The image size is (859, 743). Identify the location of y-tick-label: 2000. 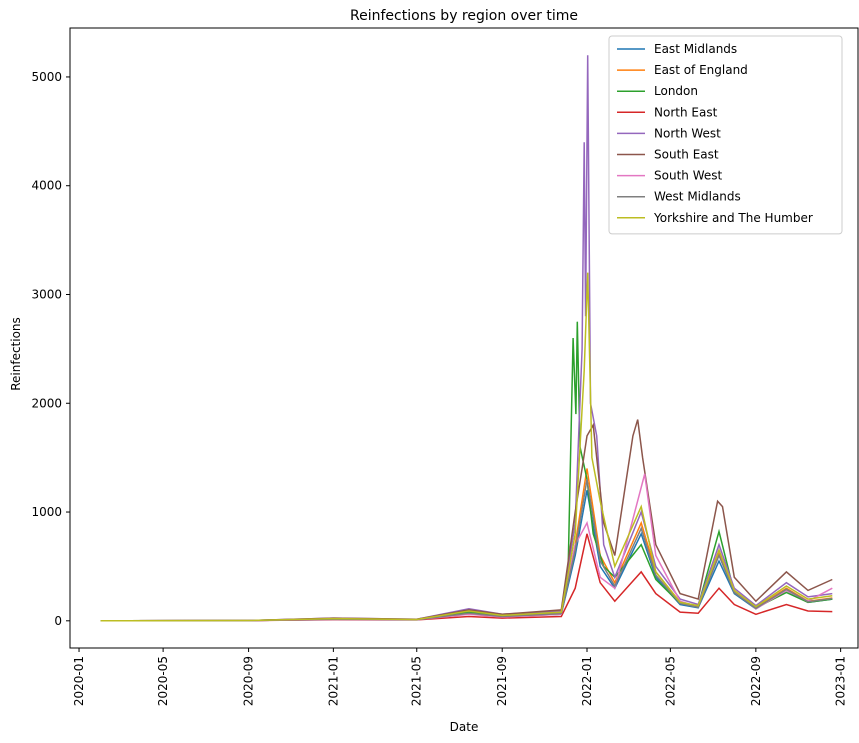
(46, 403).